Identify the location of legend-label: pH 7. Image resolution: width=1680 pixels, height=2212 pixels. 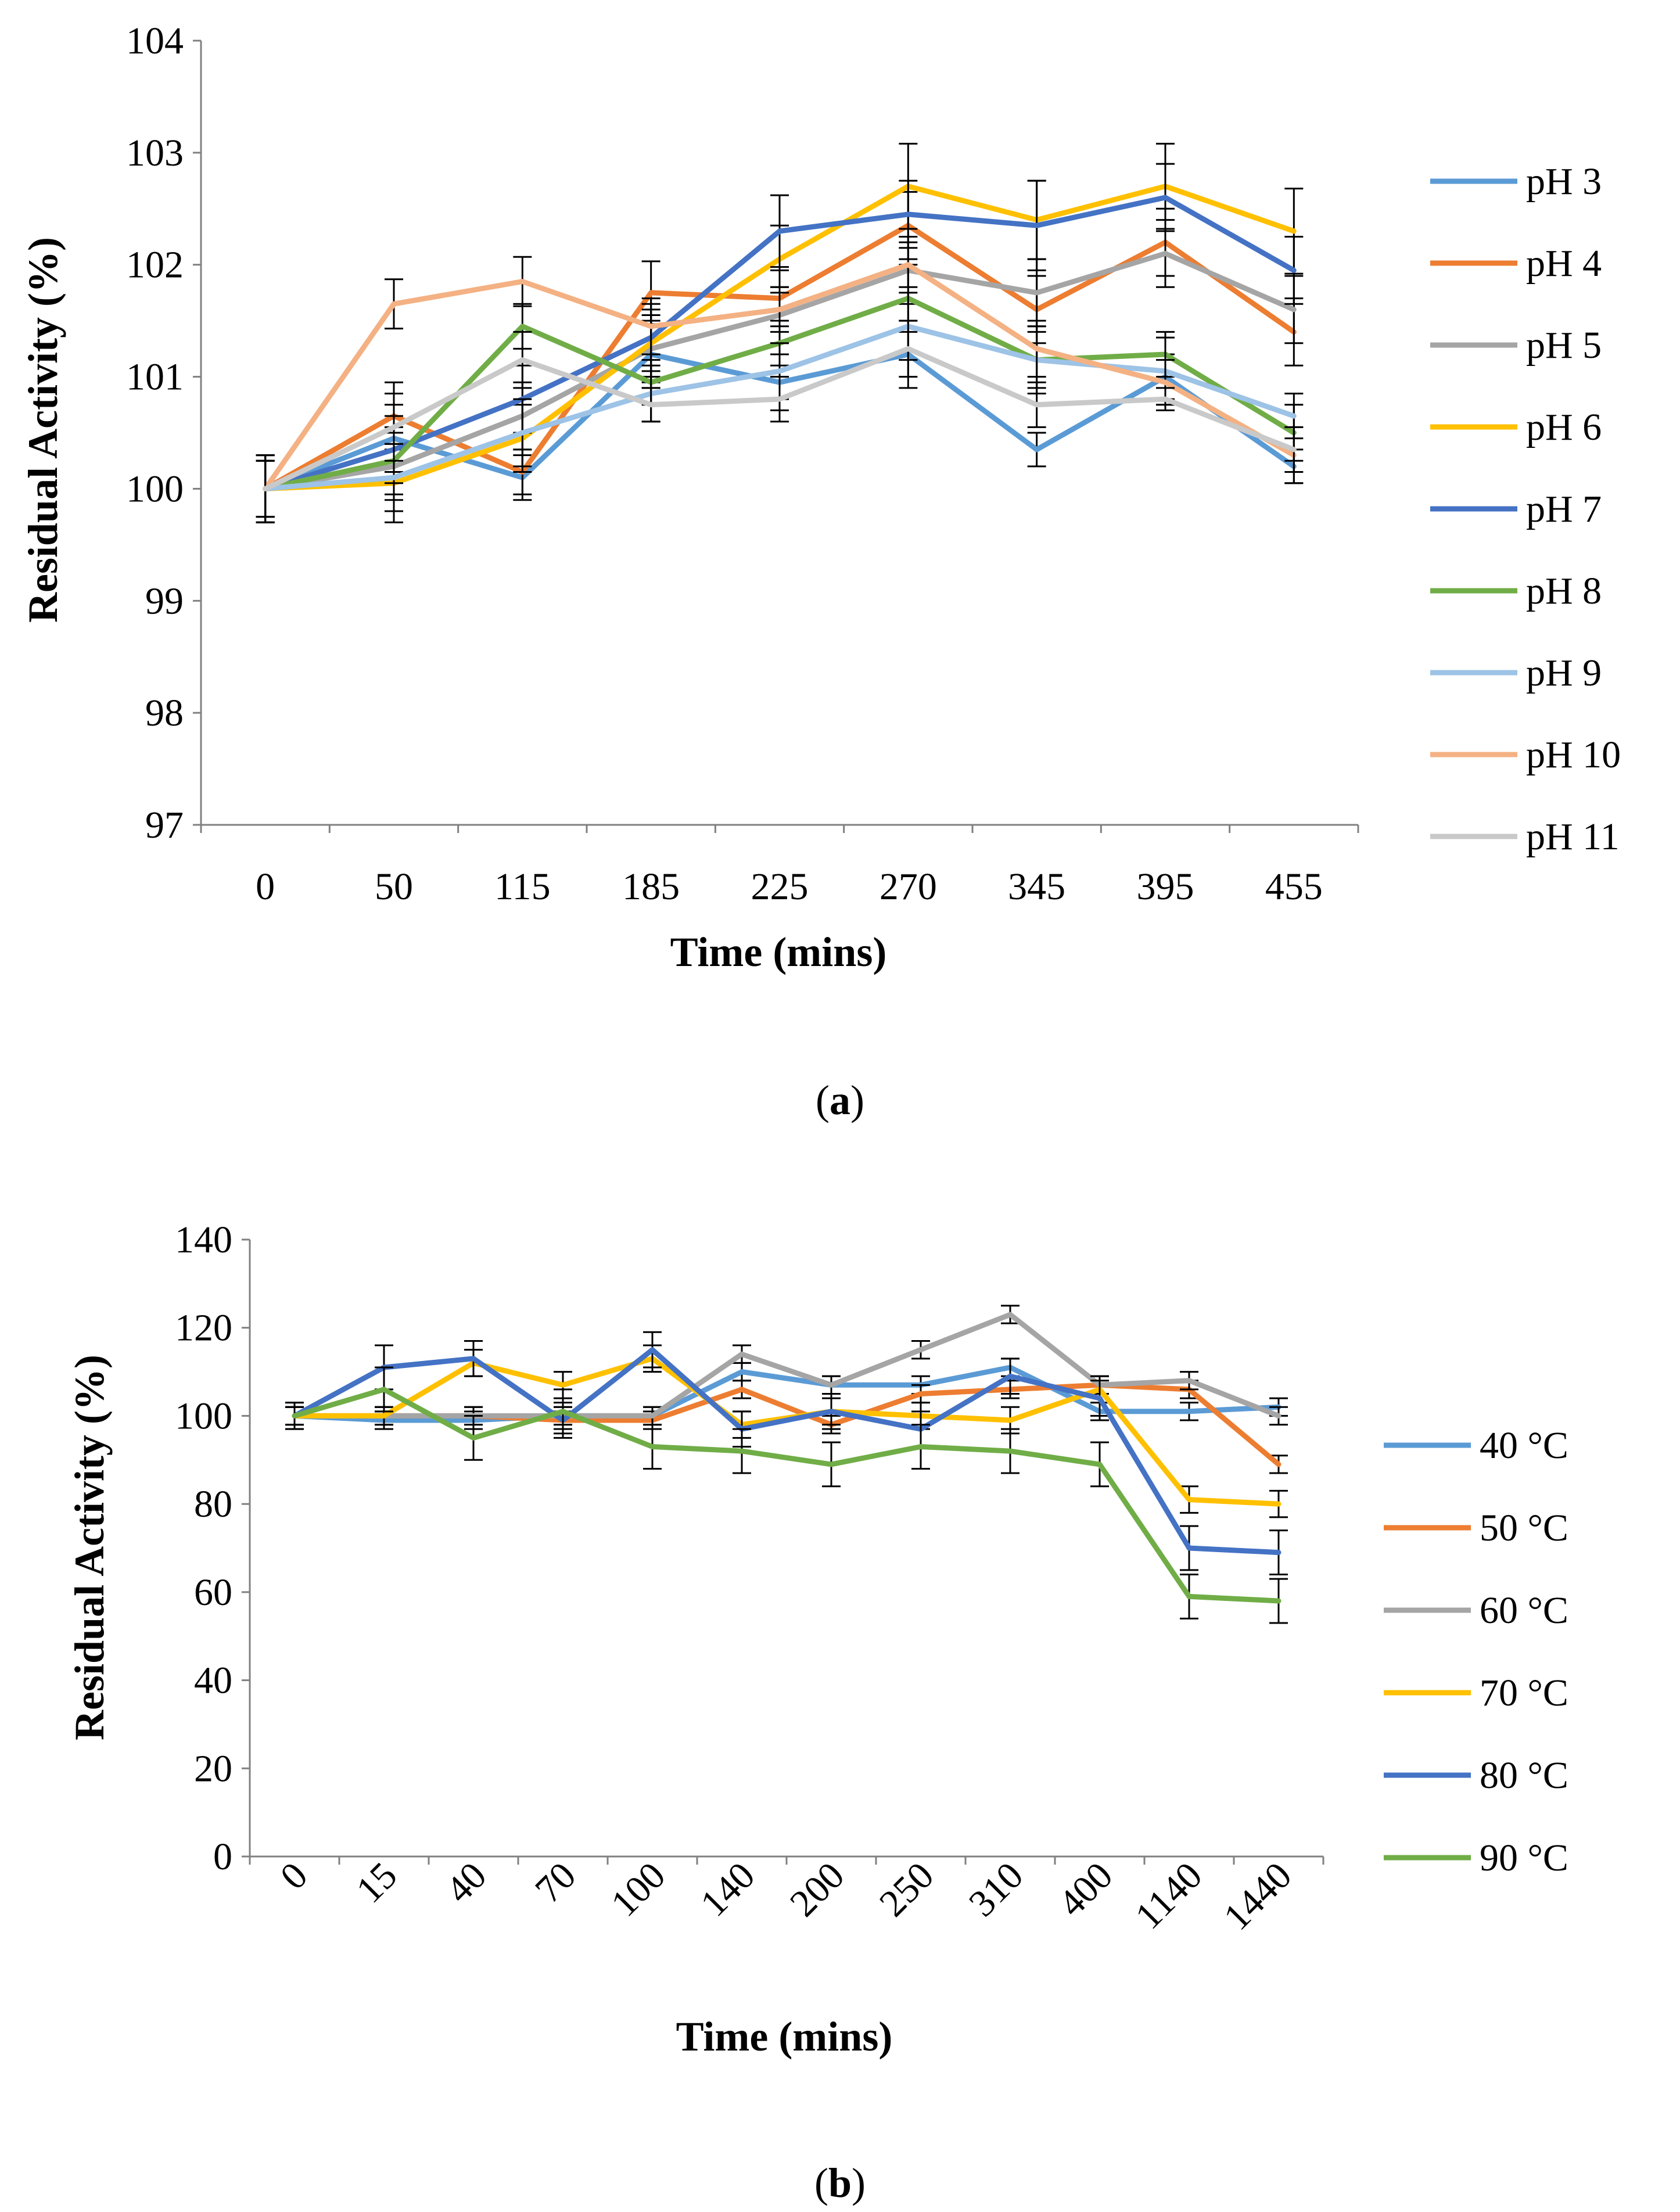
(1564, 509).